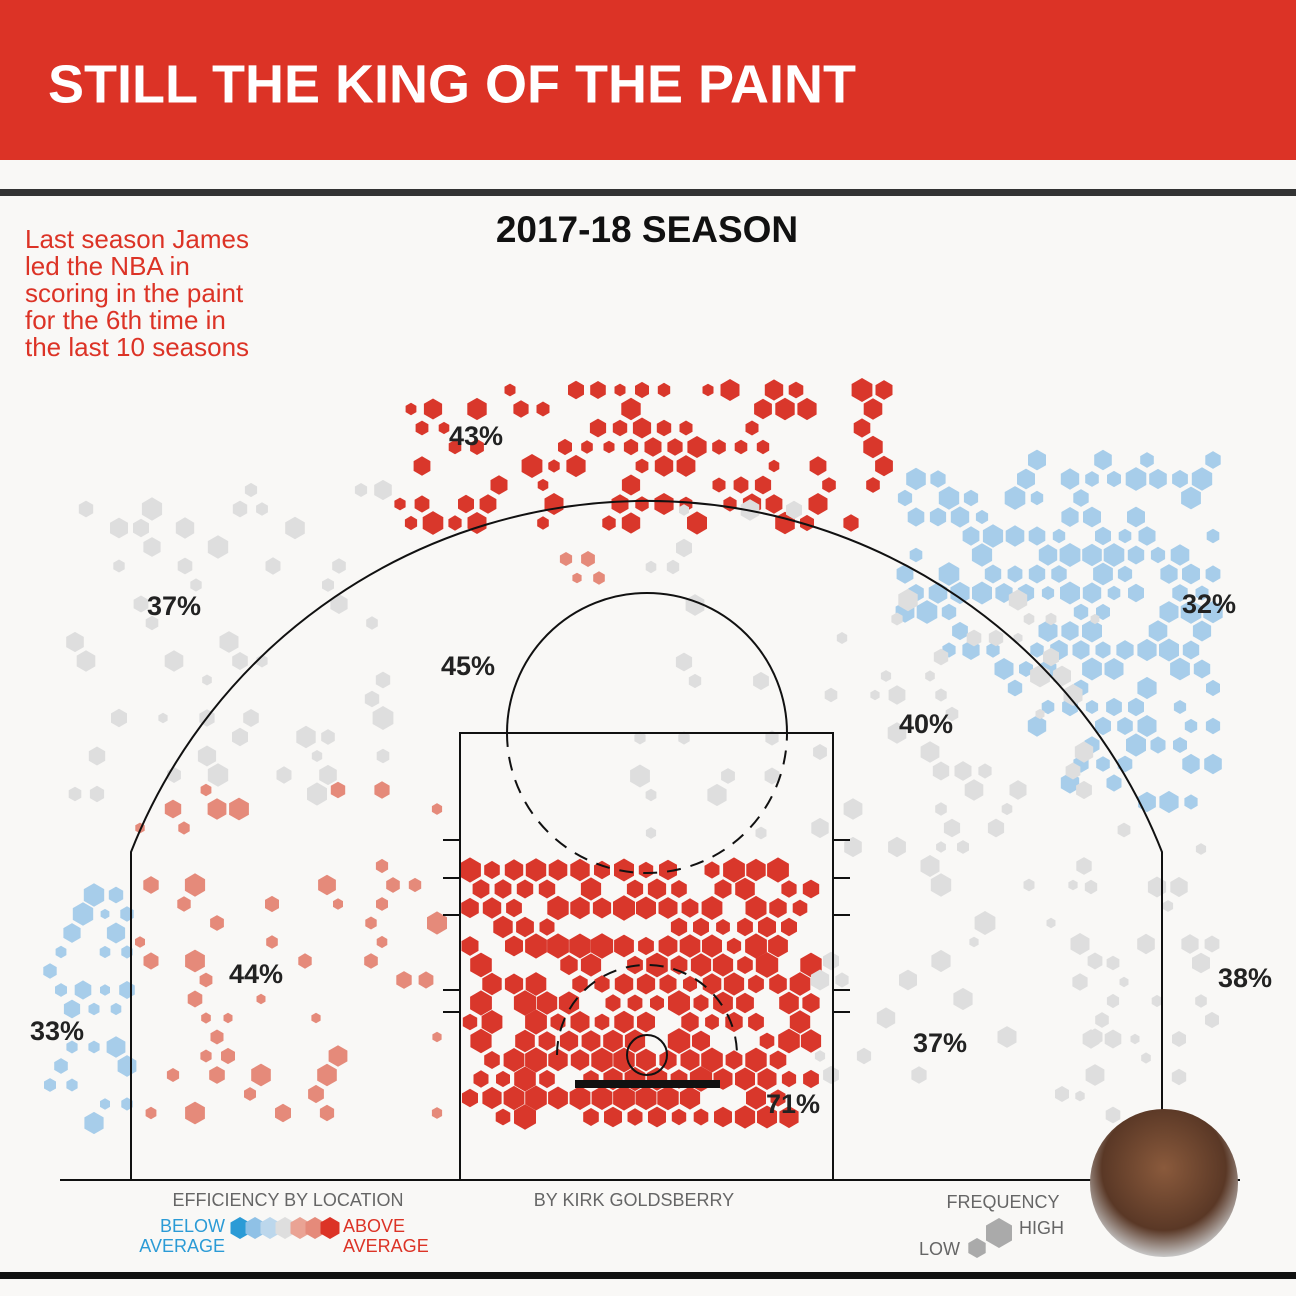 The height and width of the screenshot is (1296, 1296). I want to click on free-throw-circle-dashed, so click(647, 803).